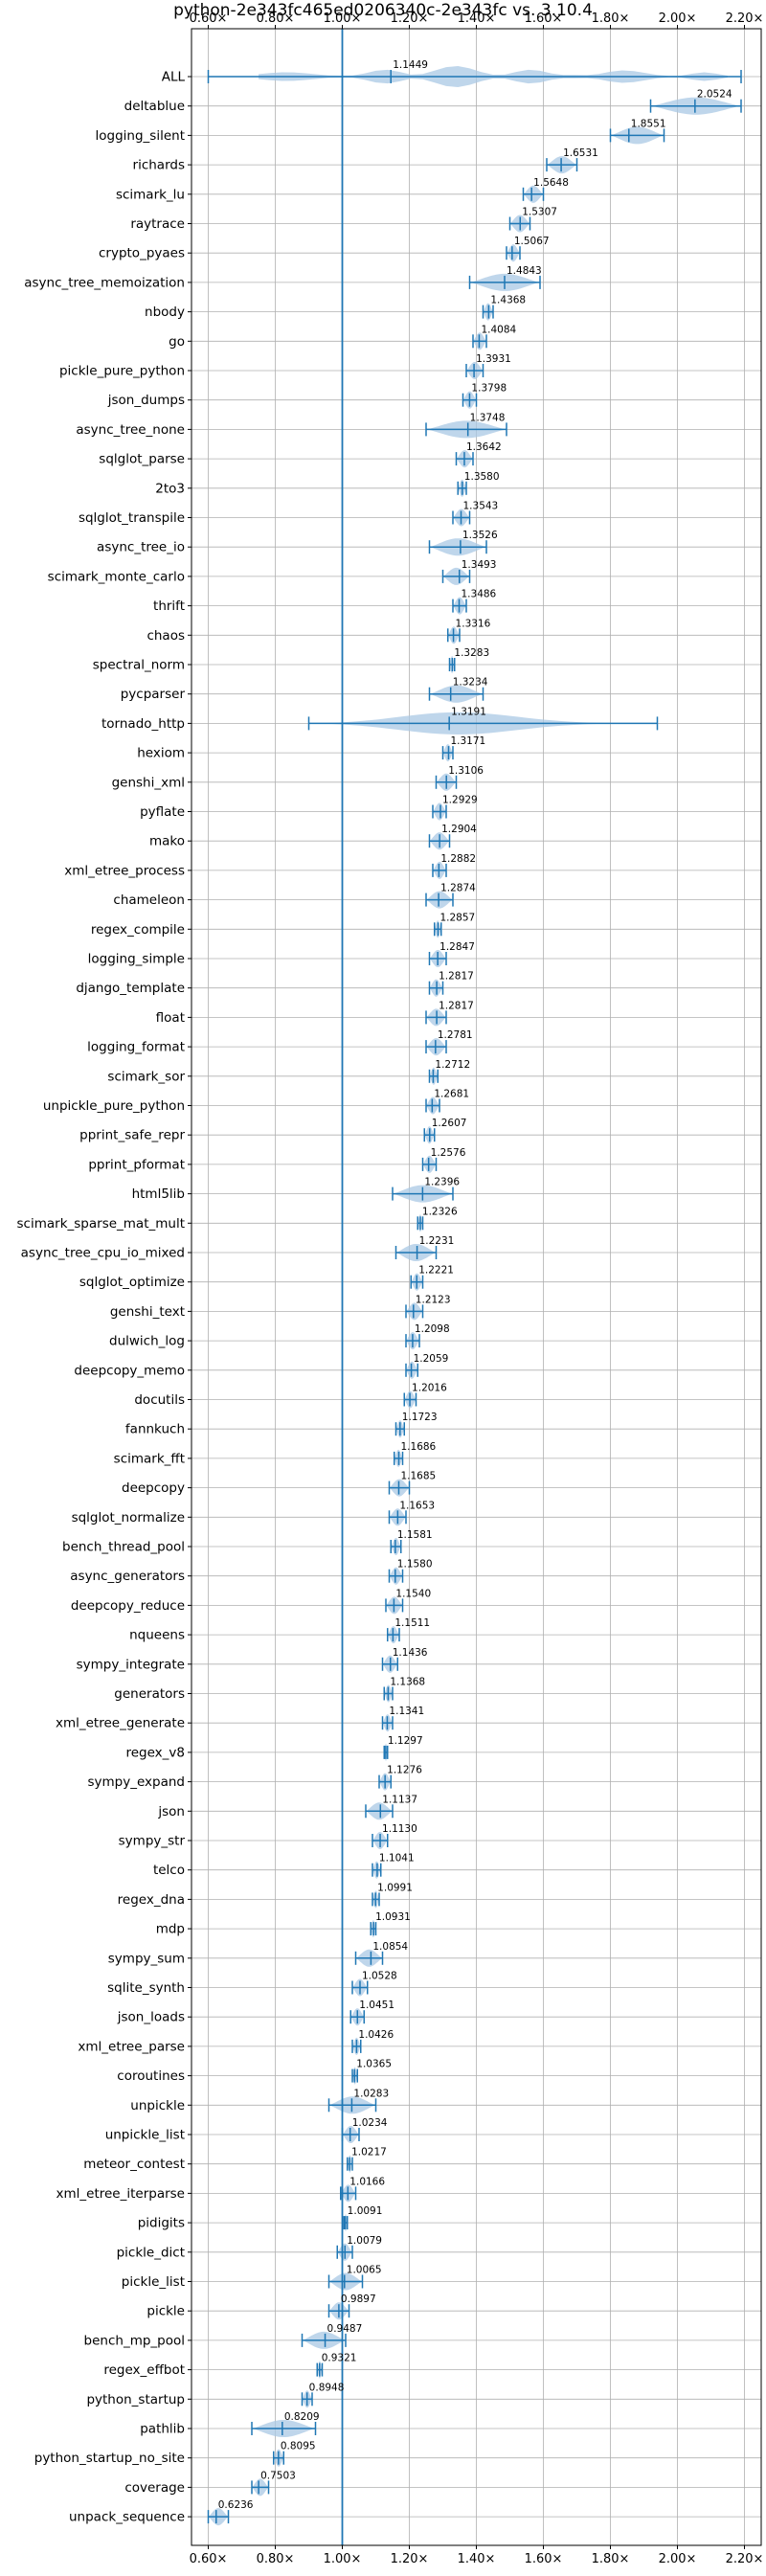  I want to click on value-label: 1.2817, so click(457, 977).